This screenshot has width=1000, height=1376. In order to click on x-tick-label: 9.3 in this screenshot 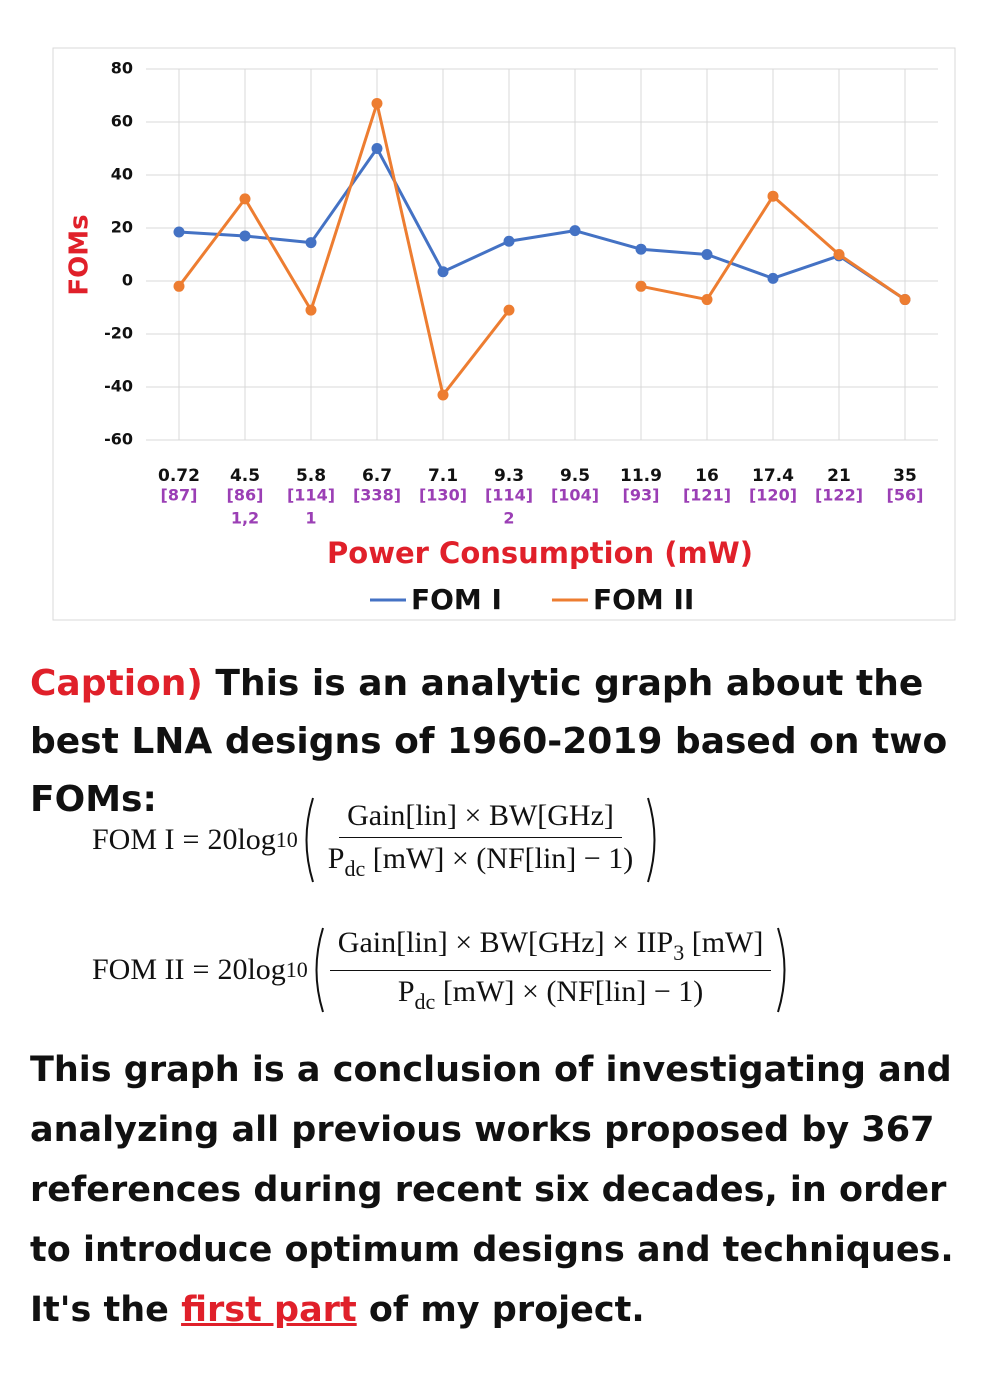, I will do `click(509, 476)`.